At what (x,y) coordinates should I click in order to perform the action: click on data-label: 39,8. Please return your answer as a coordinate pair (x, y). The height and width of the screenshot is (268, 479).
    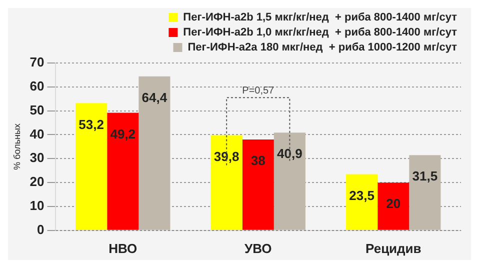
    Looking at the image, I should click on (227, 156).